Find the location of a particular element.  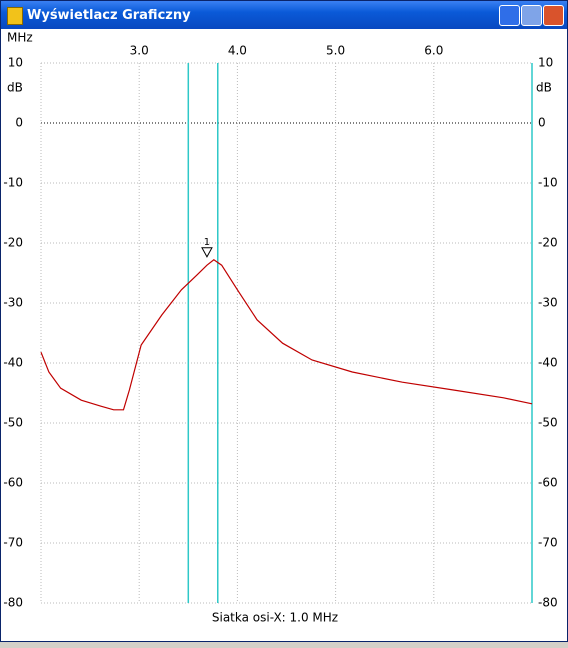

x-tick-label: 4.0 is located at coordinates (237, 51).